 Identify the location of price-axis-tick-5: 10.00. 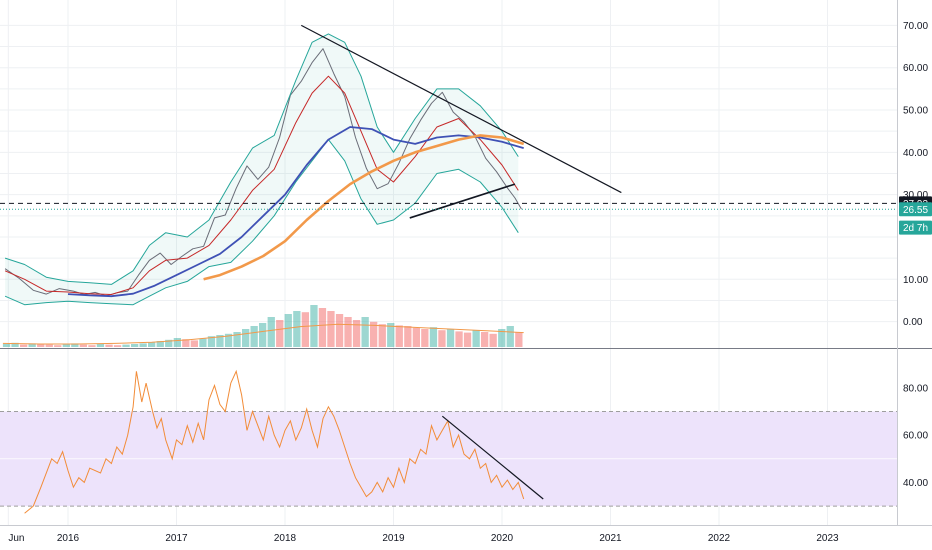
(915, 280).